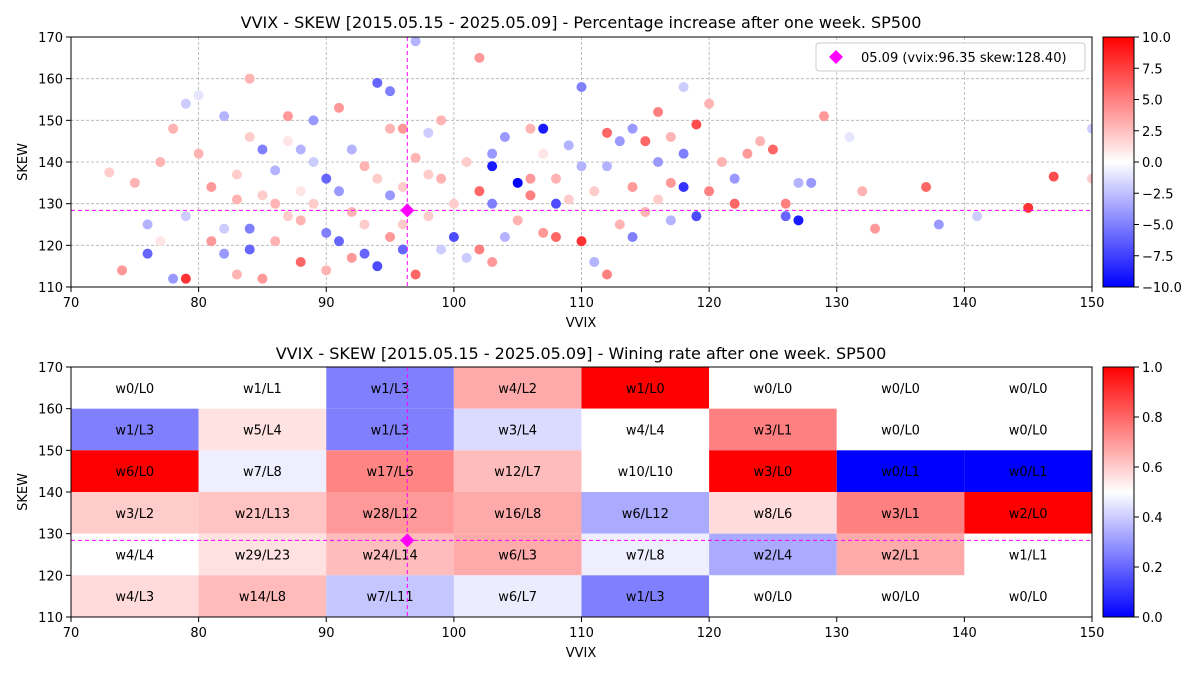 The height and width of the screenshot is (675, 1200). What do you see at coordinates (584, 299) in the screenshot?
I see `scatter-x-ticks: 70 80 90 100 110 120 130 140 150` at bounding box center [584, 299].